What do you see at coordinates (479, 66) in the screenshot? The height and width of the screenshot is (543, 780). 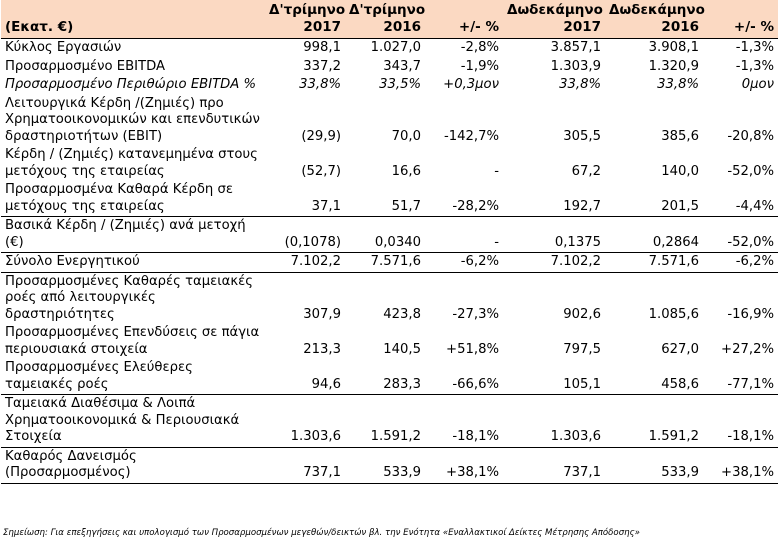 I see `cell-q-change: -1,9%` at bounding box center [479, 66].